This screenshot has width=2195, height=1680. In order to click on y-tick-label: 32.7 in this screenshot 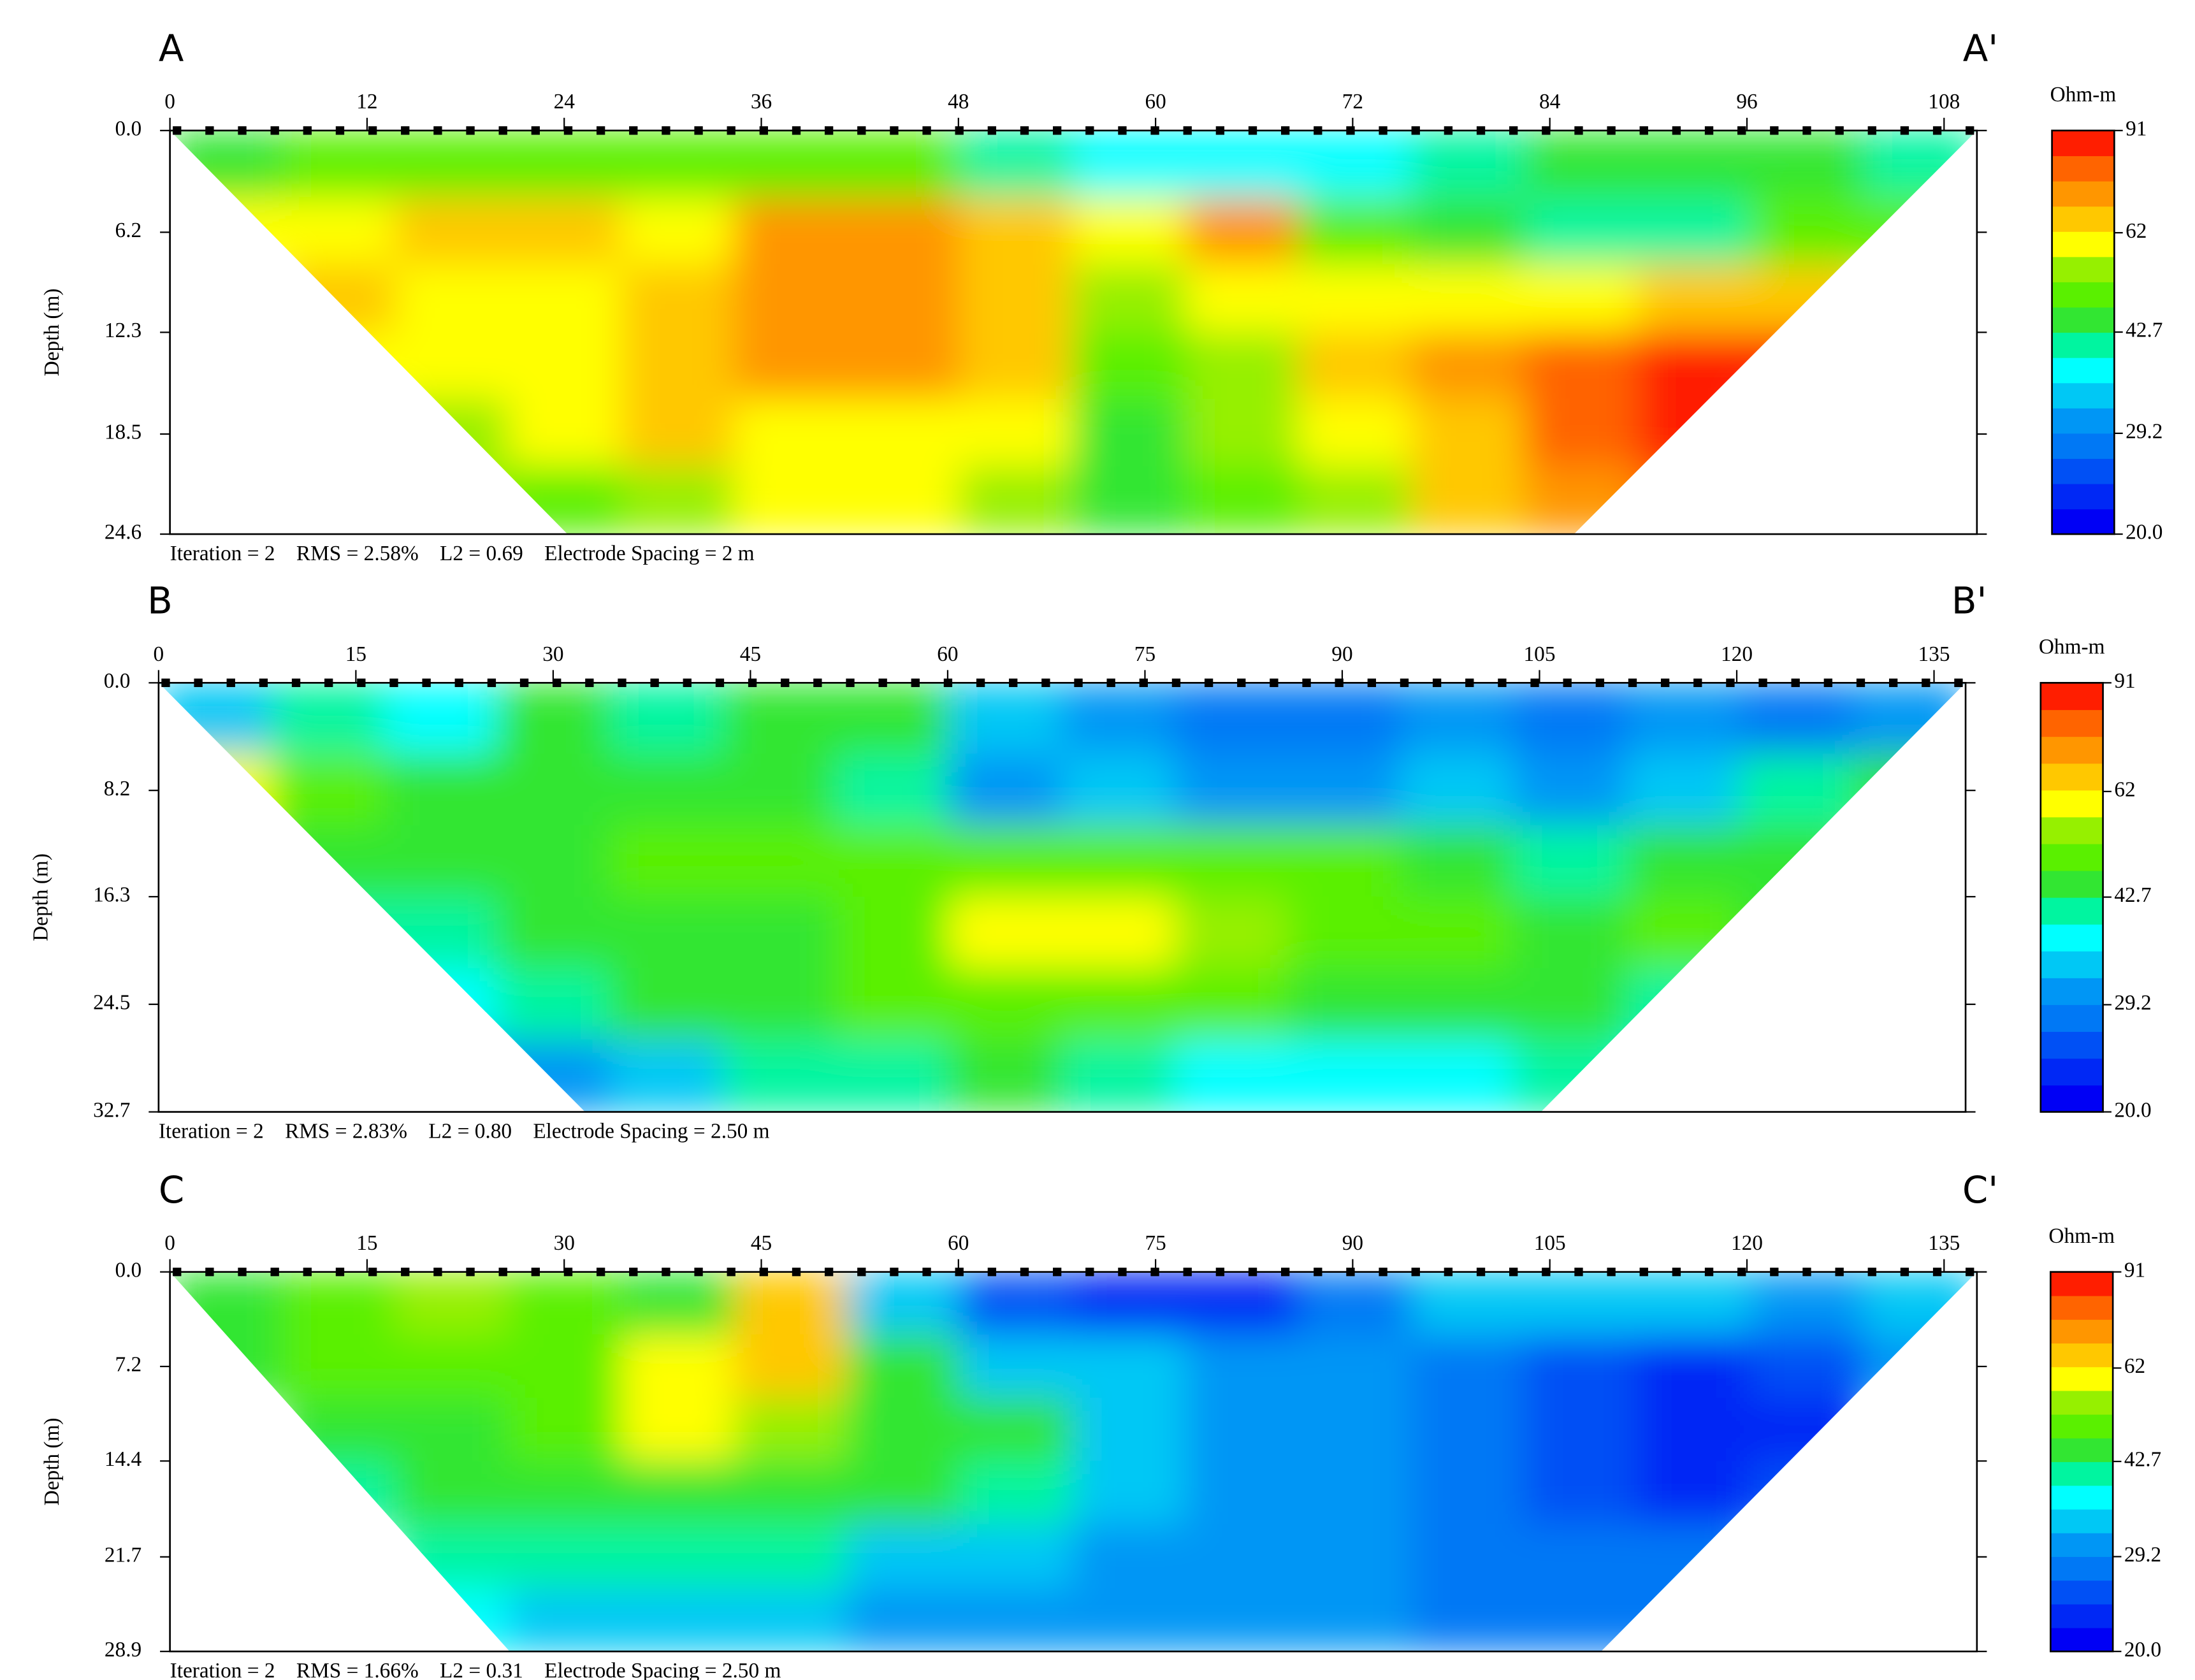, I will do `click(112, 1110)`.